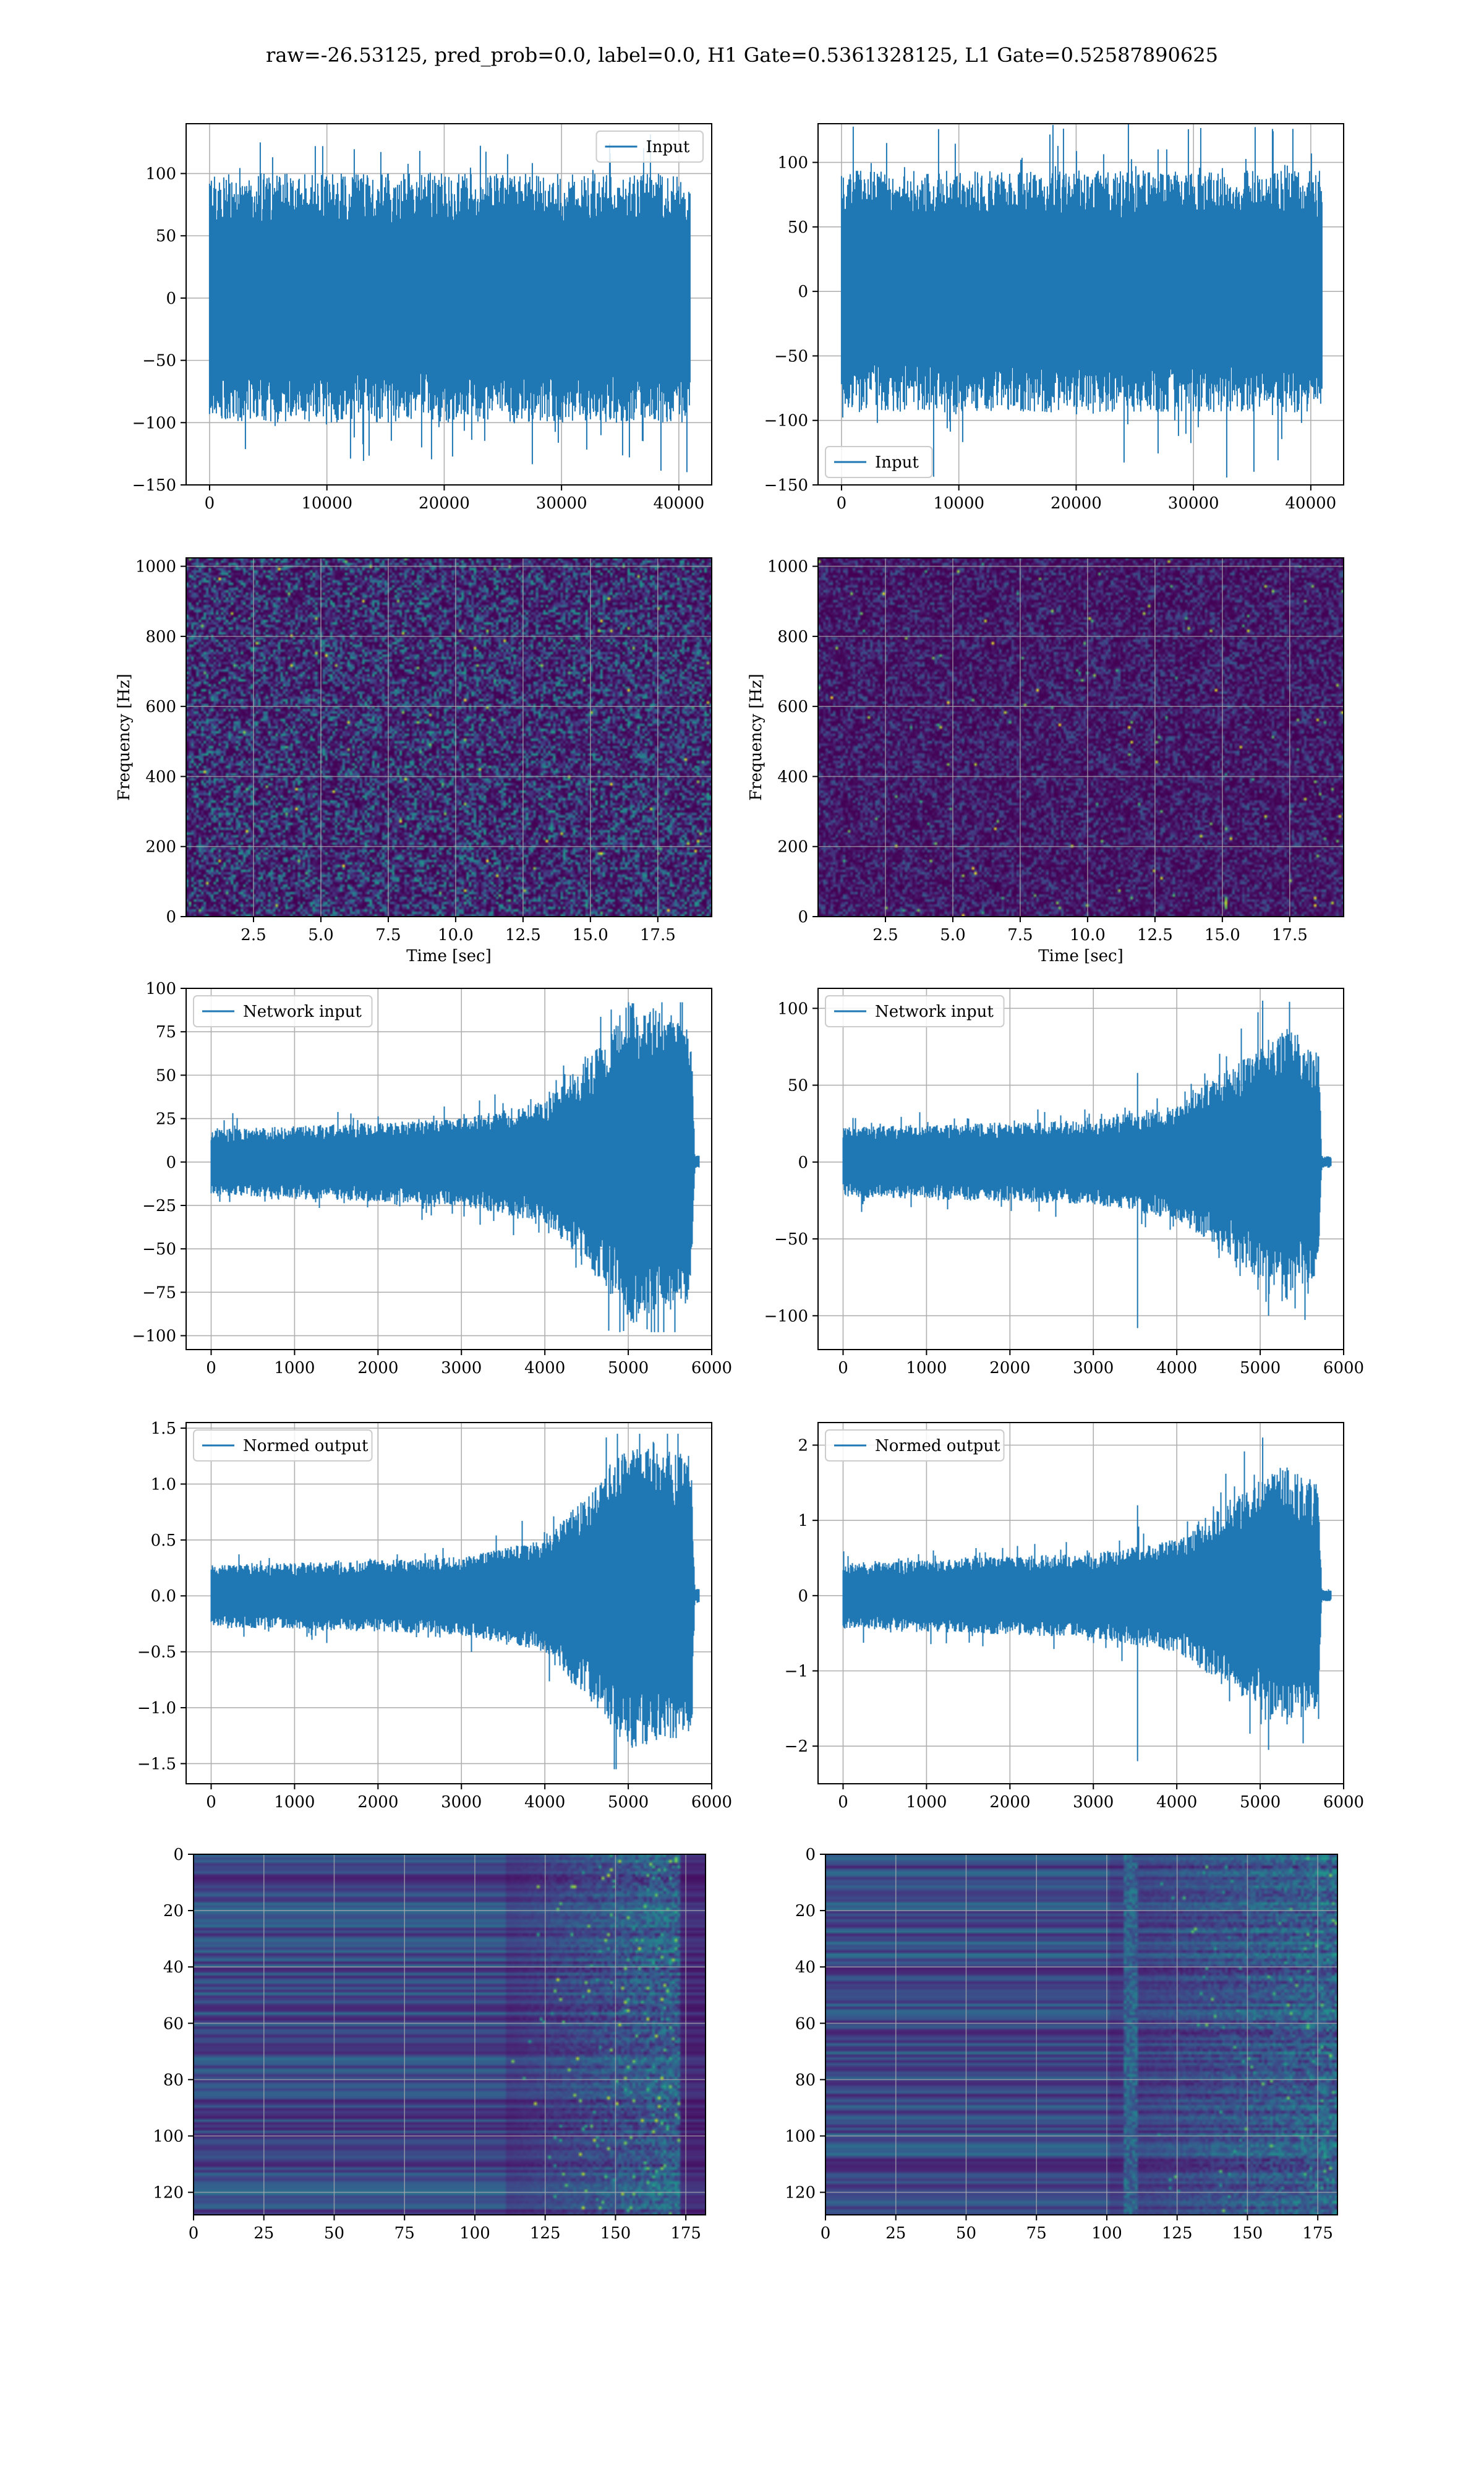  What do you see at coordinates (1222, 935) in the screenshot?
I see `x-tick-label: 15.0` at bounding box center [1222, 935].